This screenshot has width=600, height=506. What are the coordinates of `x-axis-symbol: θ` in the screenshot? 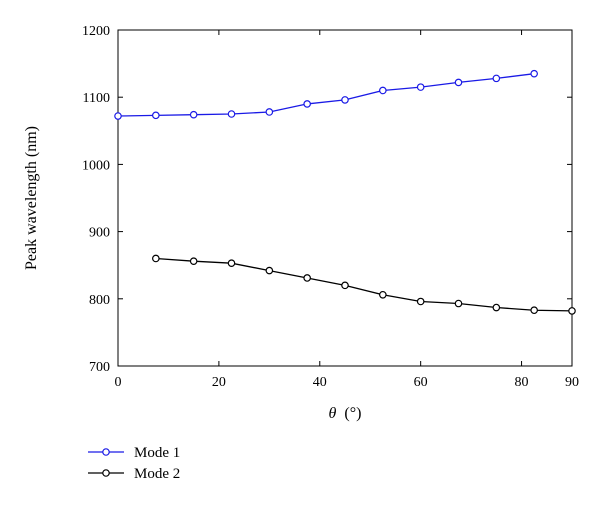 It's located at (333, 413).